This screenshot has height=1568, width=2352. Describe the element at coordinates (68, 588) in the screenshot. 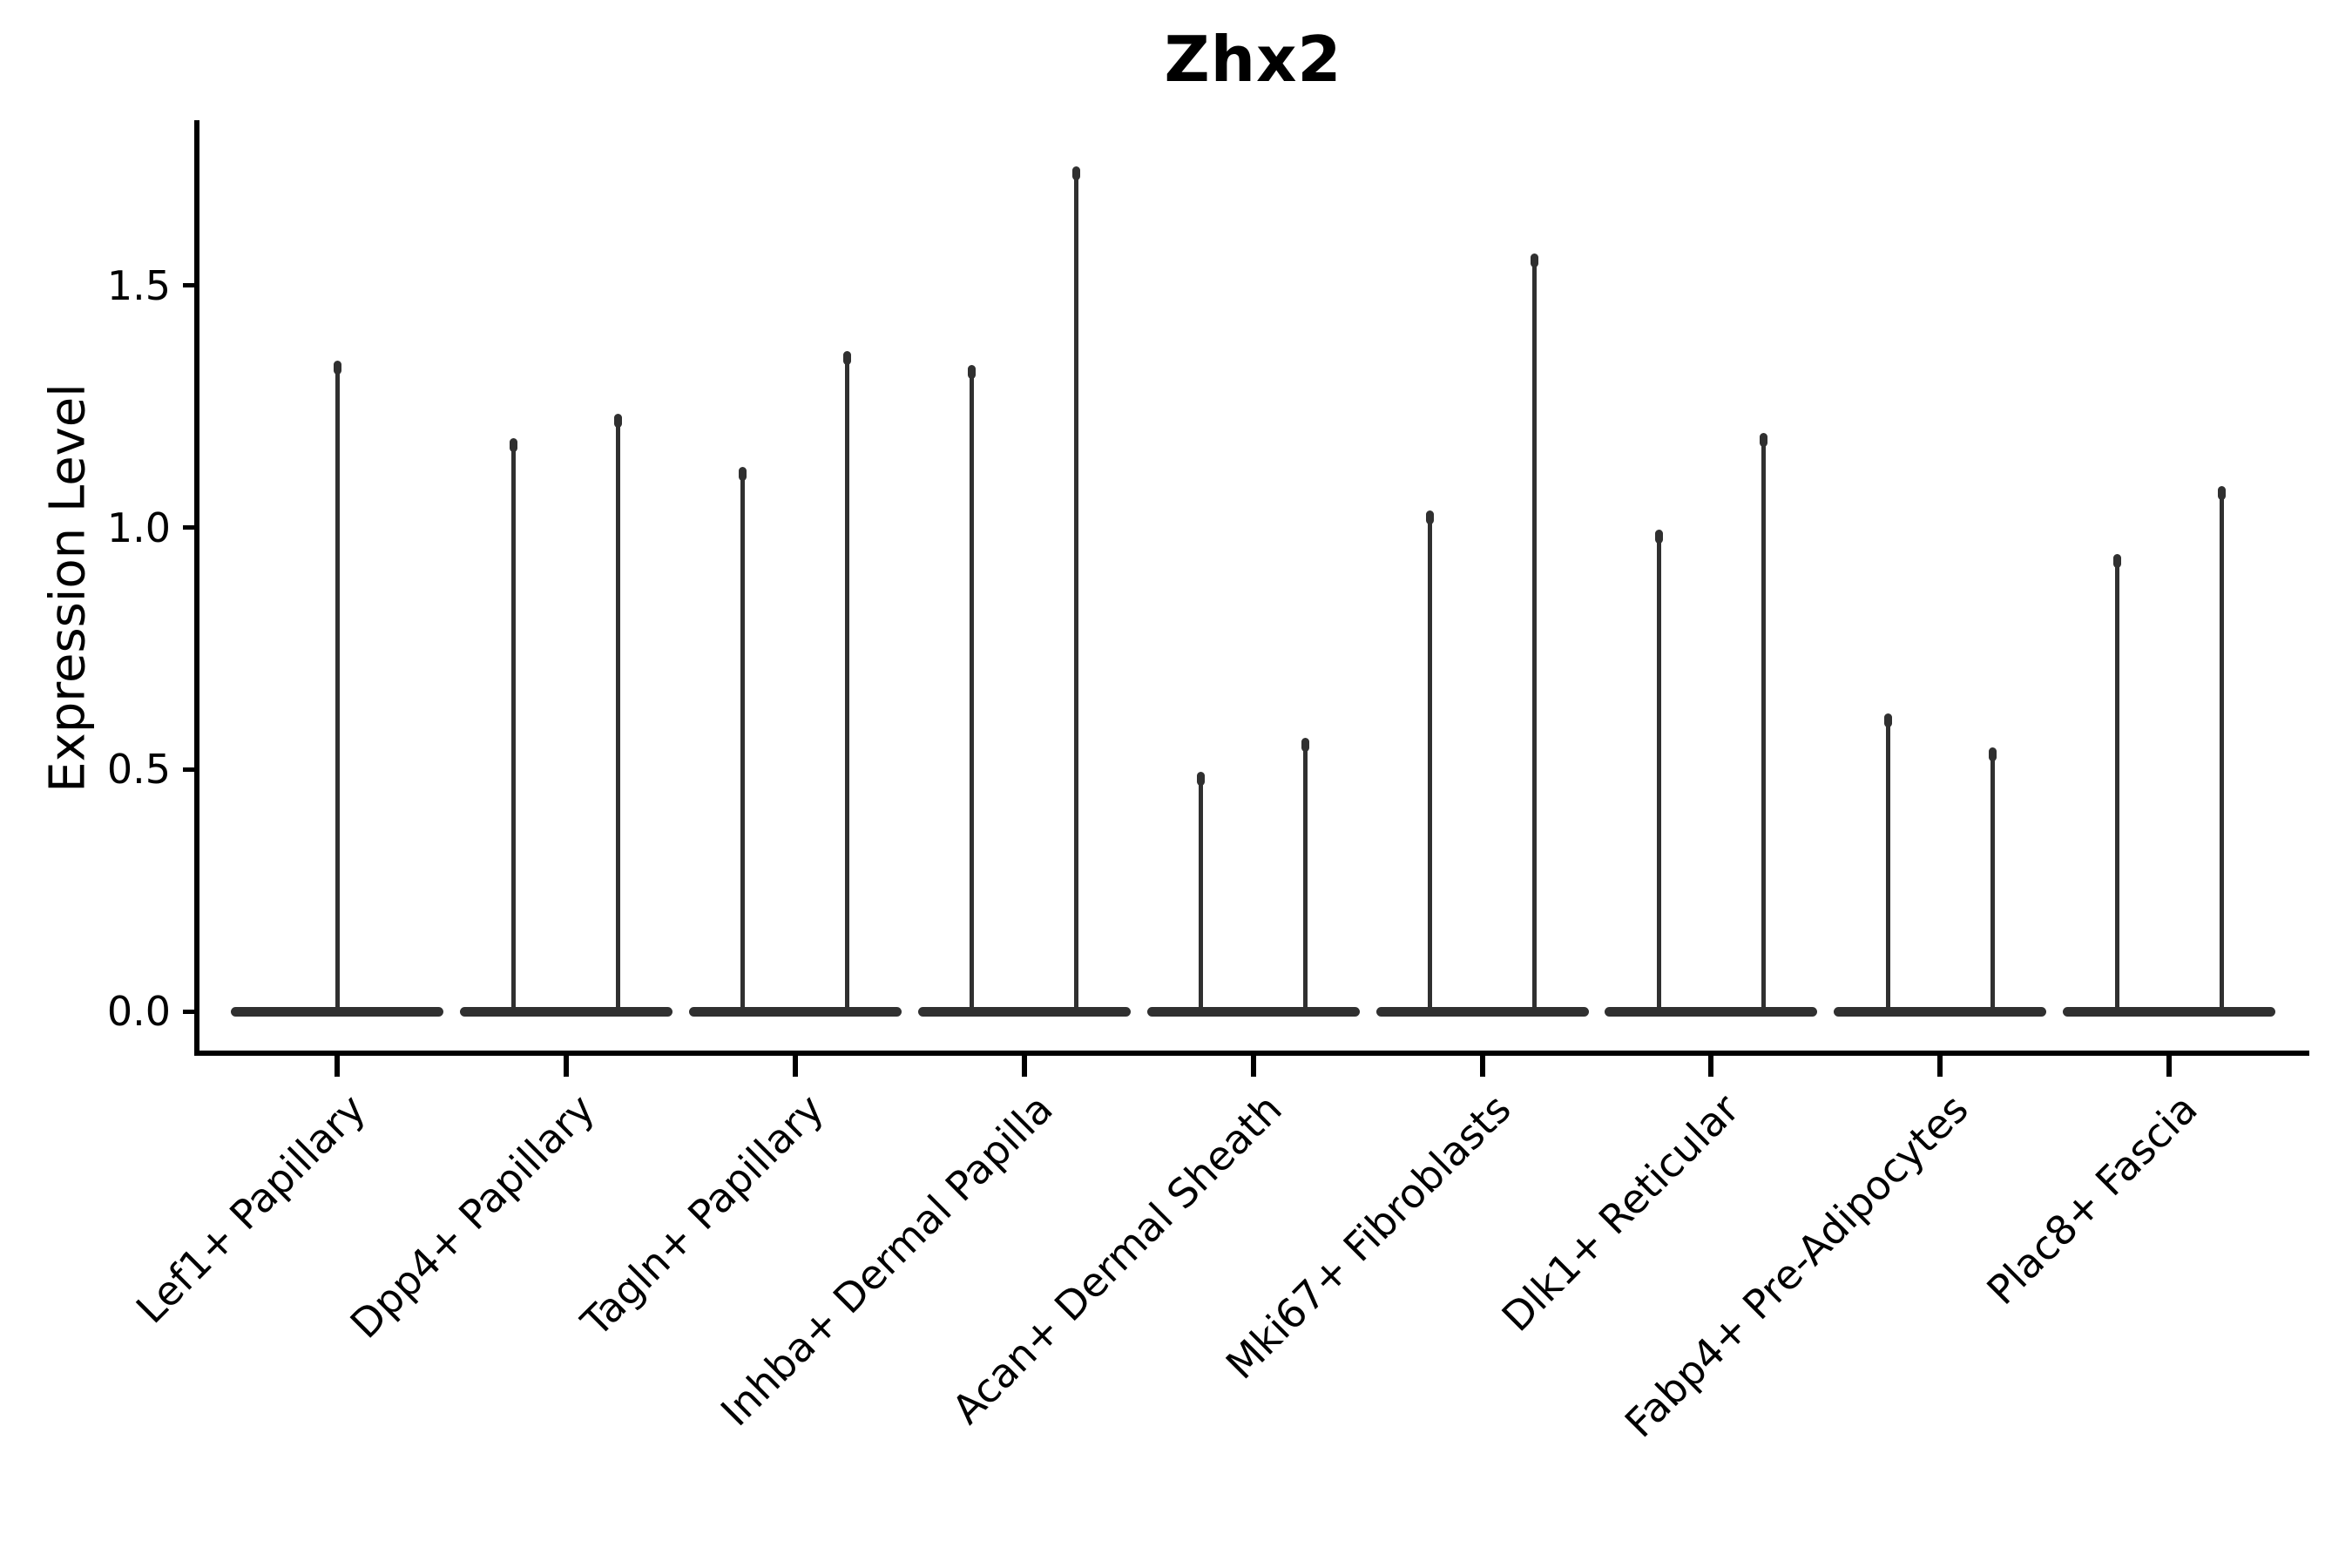

I see `y-axis-label: Expression Level` at that location.